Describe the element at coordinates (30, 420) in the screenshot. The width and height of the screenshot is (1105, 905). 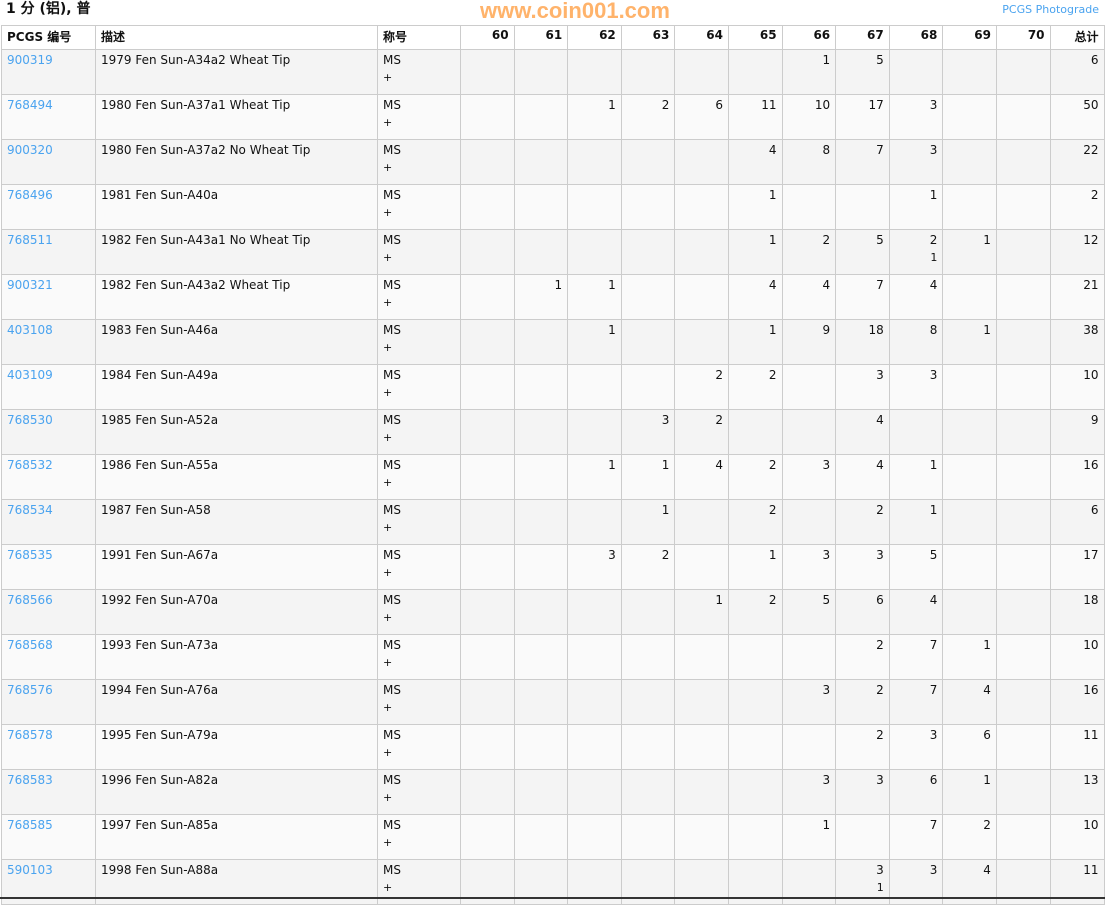
I see `pcgs-number-link: 768530` at that location.